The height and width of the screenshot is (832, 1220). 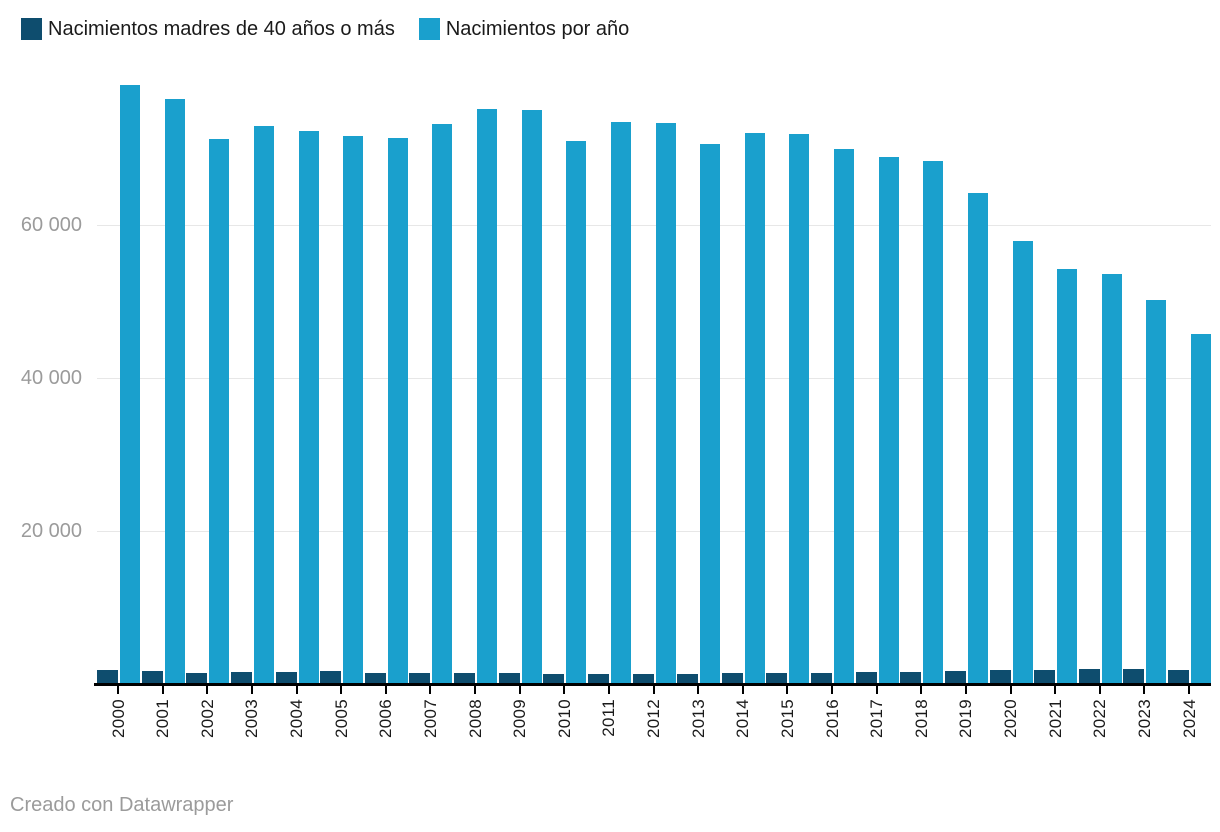 What do you see at coordinates (341, 719) in the screenshot?
I see `x-axis-label-2005: 2005` at bounding box center [341, 719].